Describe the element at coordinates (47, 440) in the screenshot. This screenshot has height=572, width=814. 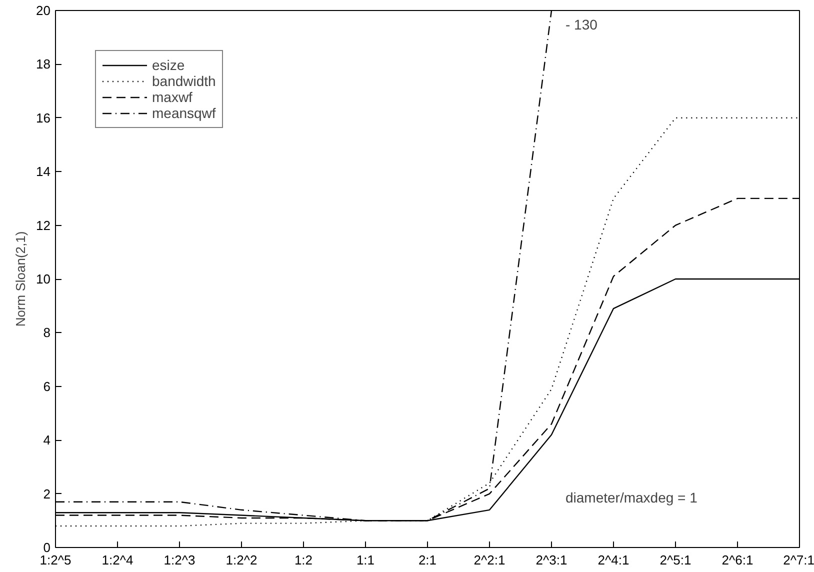
I see `y-tick-label: 4` at that location.